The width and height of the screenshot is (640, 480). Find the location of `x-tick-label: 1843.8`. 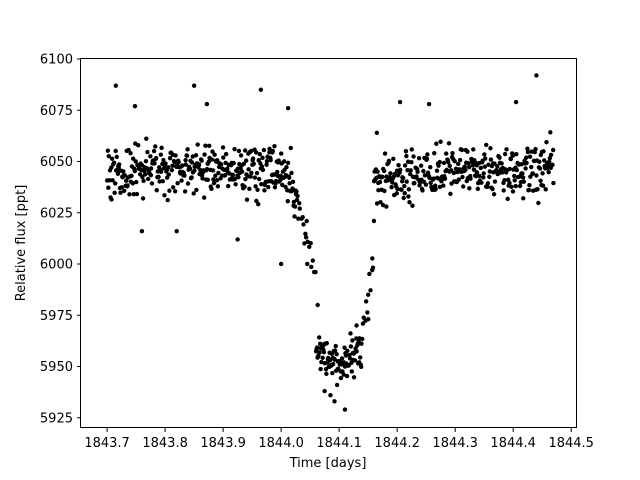

x-tick-label: 1843.8 is located at coordinates (165, 443).